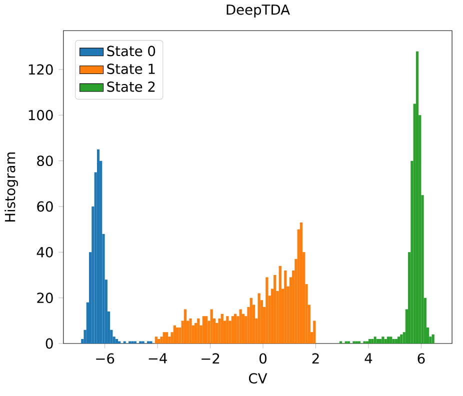 The width and height of the screenshot is (463, 396). Describe the element at coordinates (315, 358) in the screenshot. I see `x-tick-label: 2` at that location.